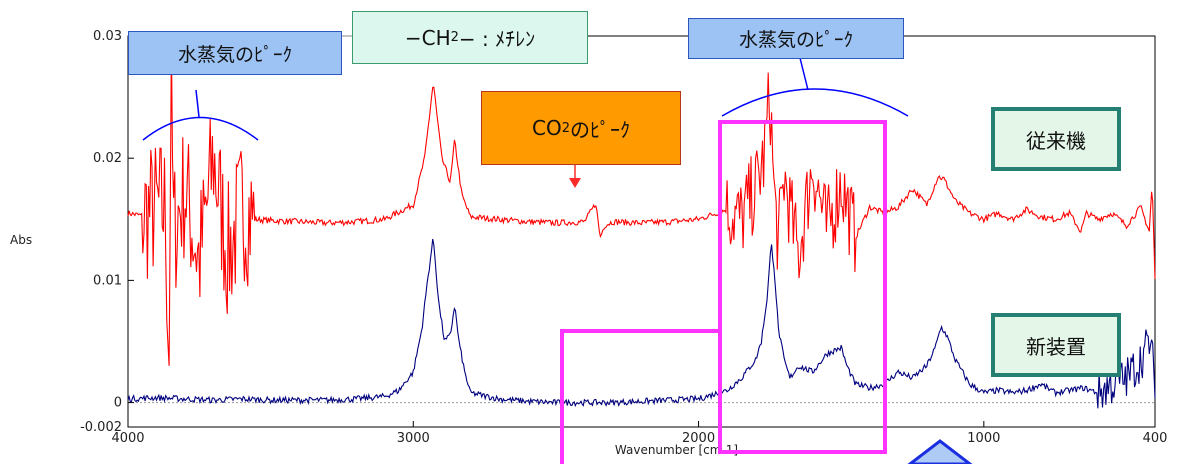 This screenshot has width=1177, height=464. I want to click on x-axis-label: Wavenumber [cm-1], so click(676, 450).